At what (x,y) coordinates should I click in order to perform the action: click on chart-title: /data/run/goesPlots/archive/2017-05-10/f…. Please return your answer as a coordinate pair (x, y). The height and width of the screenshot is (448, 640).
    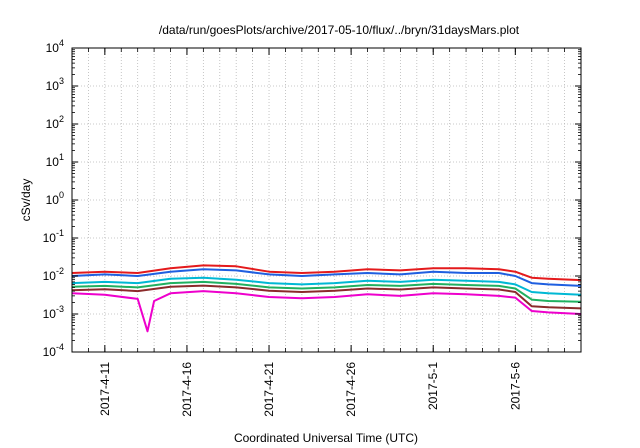
    Looking at the image, I should click on (339, 30).